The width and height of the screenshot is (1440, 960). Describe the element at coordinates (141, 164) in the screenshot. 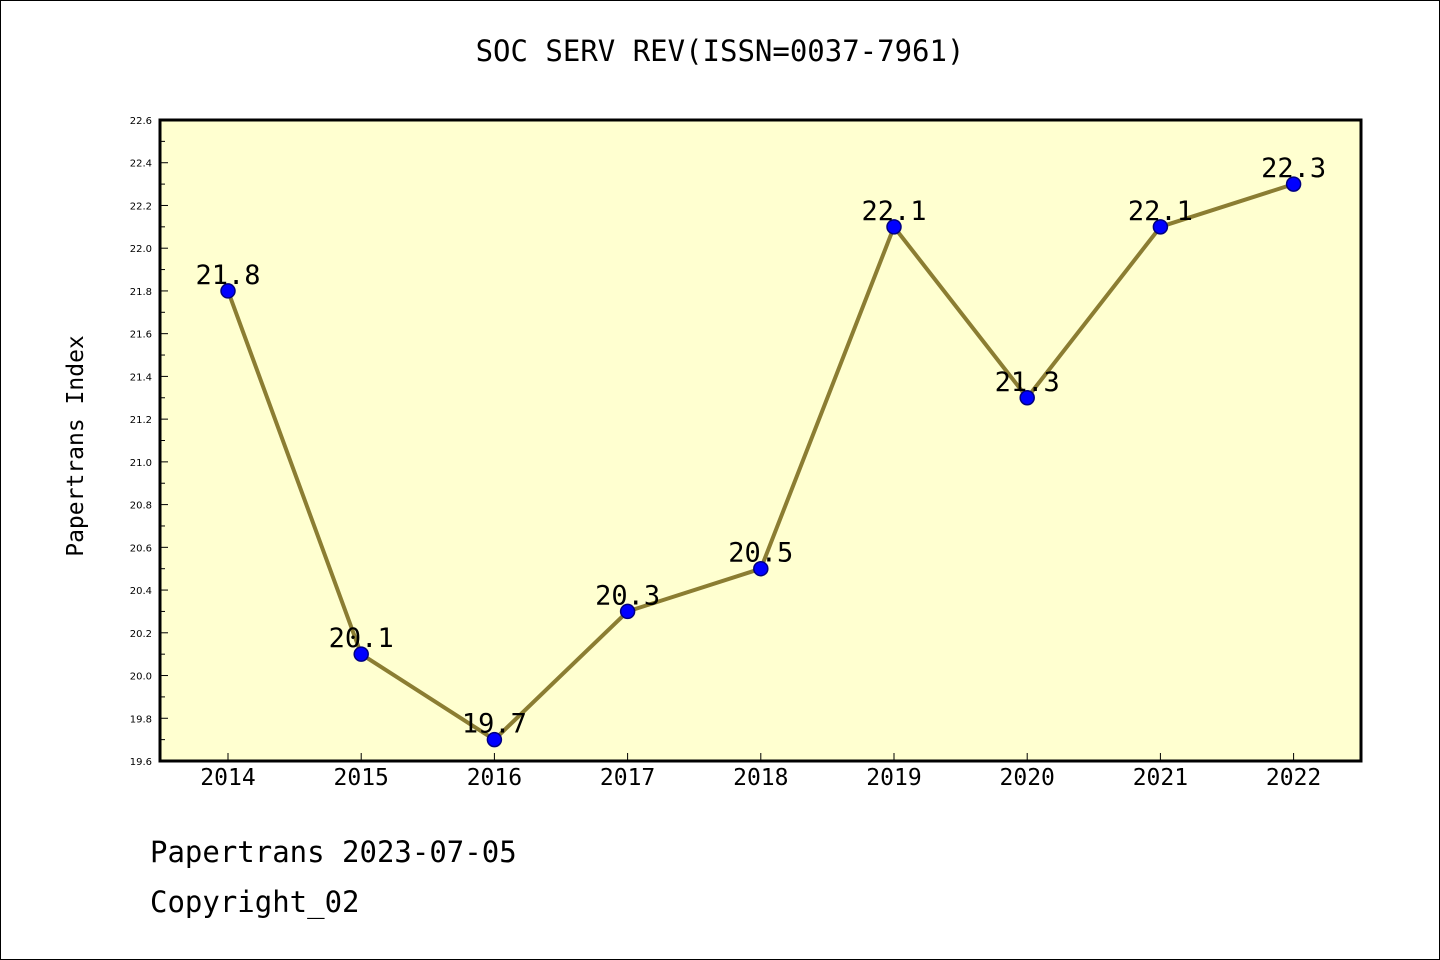

I see `y-tick-label: 22.4` at that location.